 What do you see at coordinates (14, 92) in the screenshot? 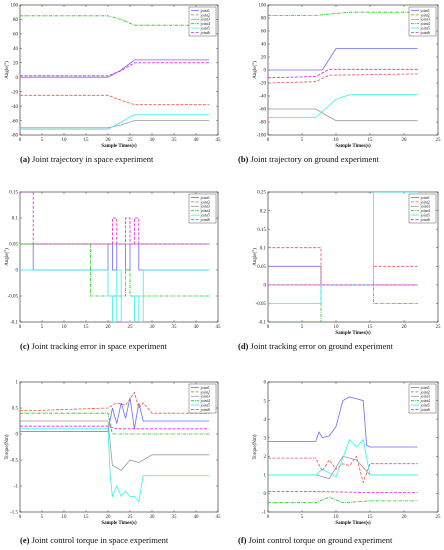
I see `y-tick-label: -20` at bounding box center [14, 92].